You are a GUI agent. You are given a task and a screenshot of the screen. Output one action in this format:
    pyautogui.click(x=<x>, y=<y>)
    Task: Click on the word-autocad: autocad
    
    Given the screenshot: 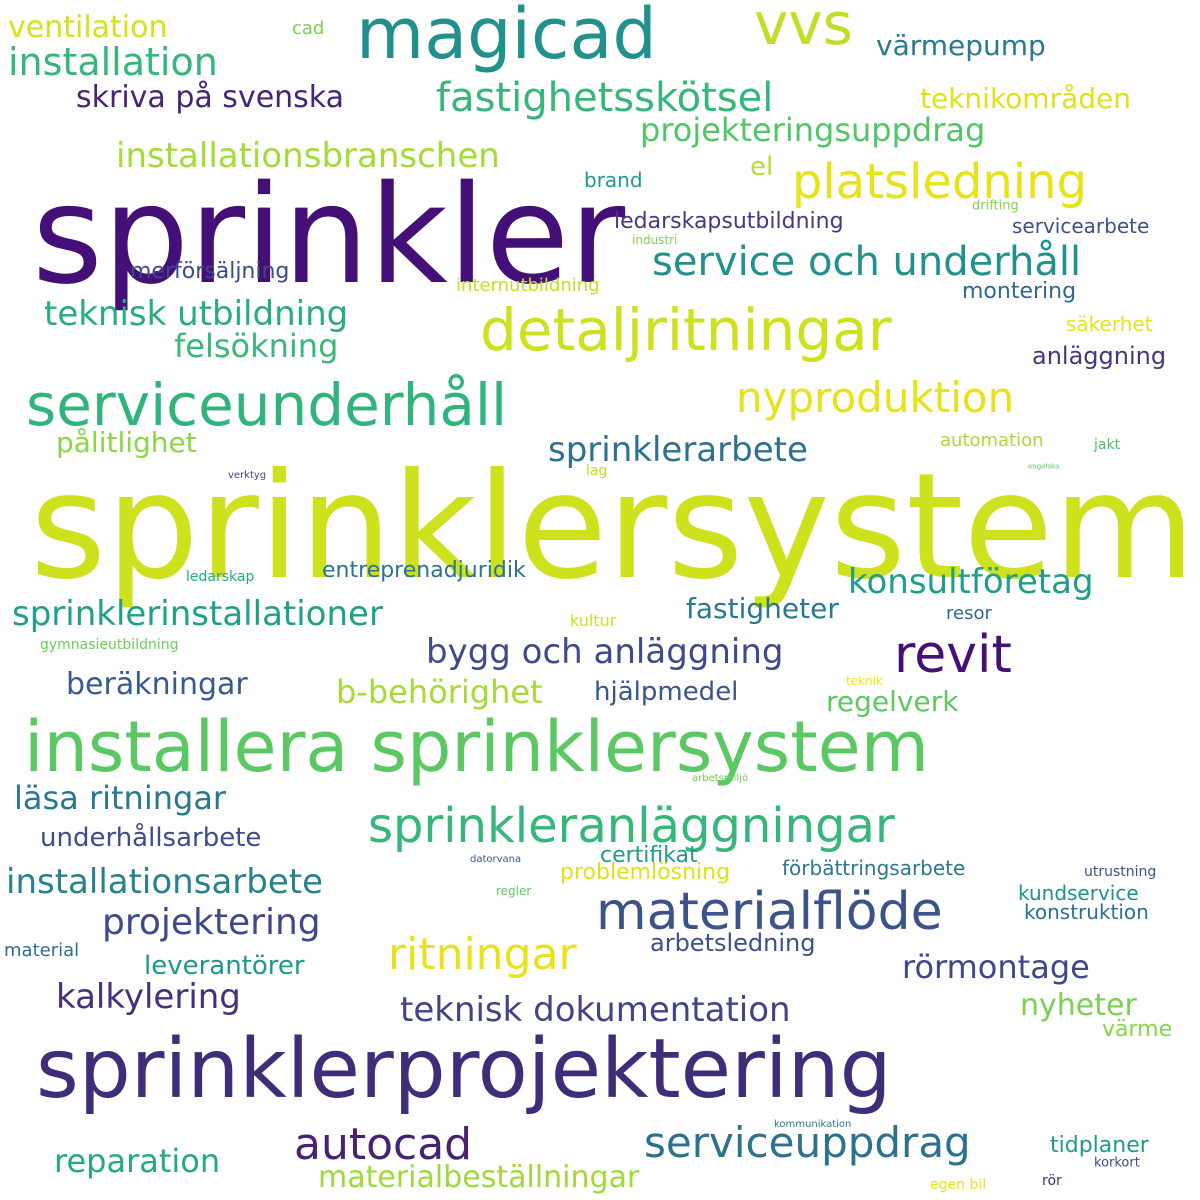 What is the action you would take?
    pyautogui.click(x=383, y=1144)
    